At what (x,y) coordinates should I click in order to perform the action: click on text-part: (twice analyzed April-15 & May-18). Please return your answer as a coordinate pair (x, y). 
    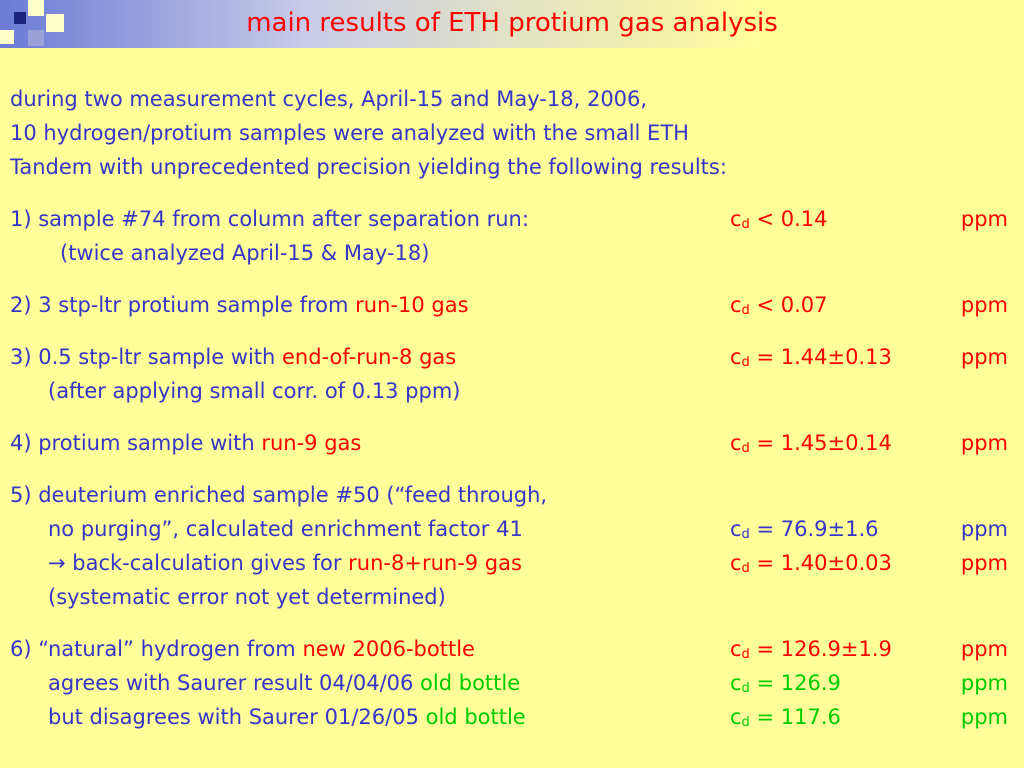
    Looking at the image, I should click on (245, 253).